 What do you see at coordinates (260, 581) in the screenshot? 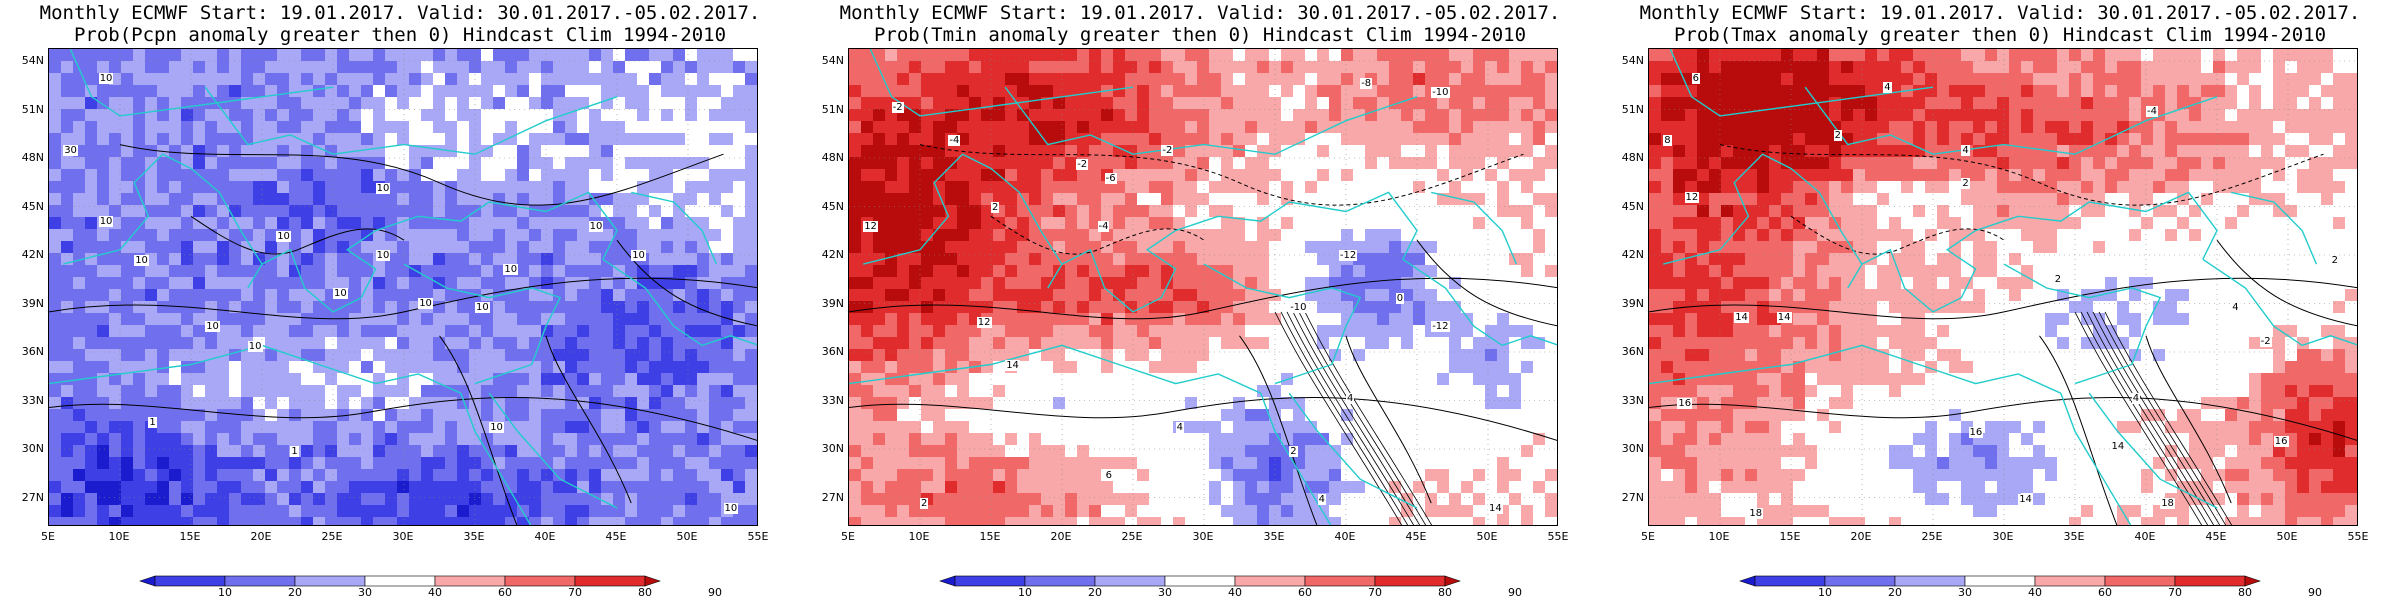
I see `colorbar-segment` at bounding box center [260, 581].